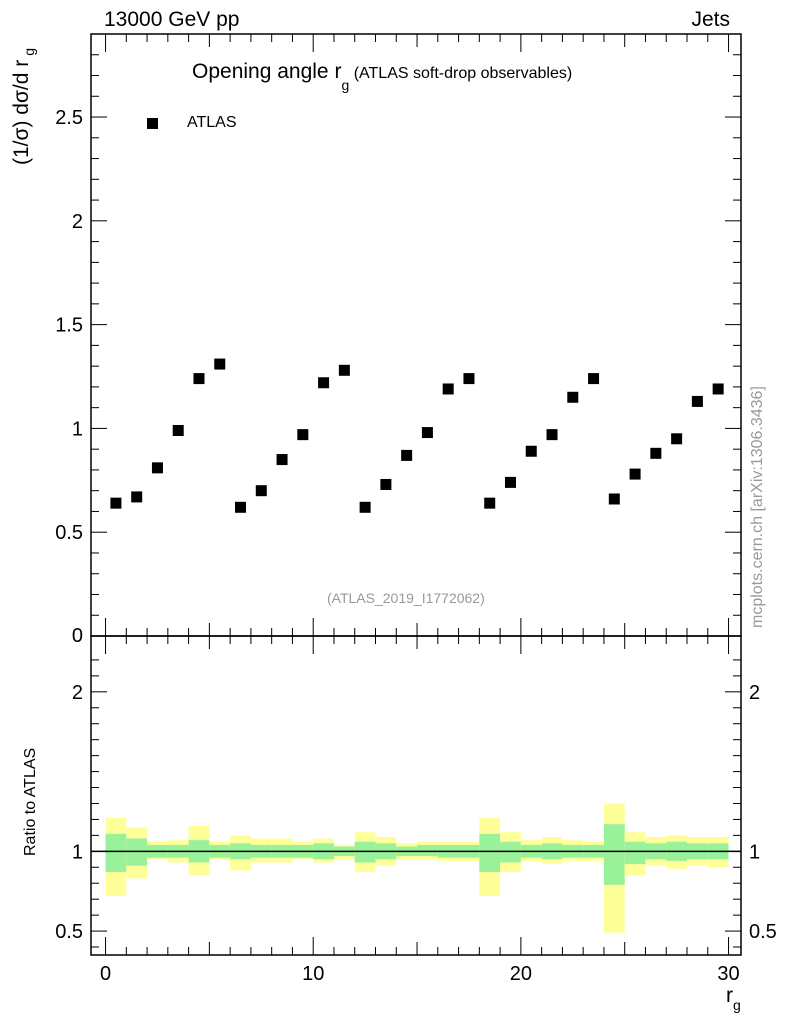 This screenshot has width=786, height=1024. I want to click on ratio-y-tick-label-right: 2, so click(754, 693).